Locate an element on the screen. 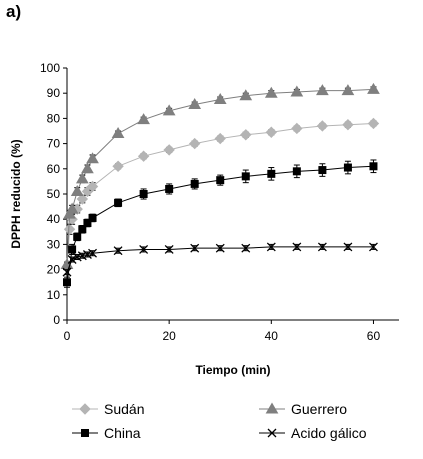 The width and height of the screenshot is (423, 459). legend-item: China is located at coordinates (106, 433).